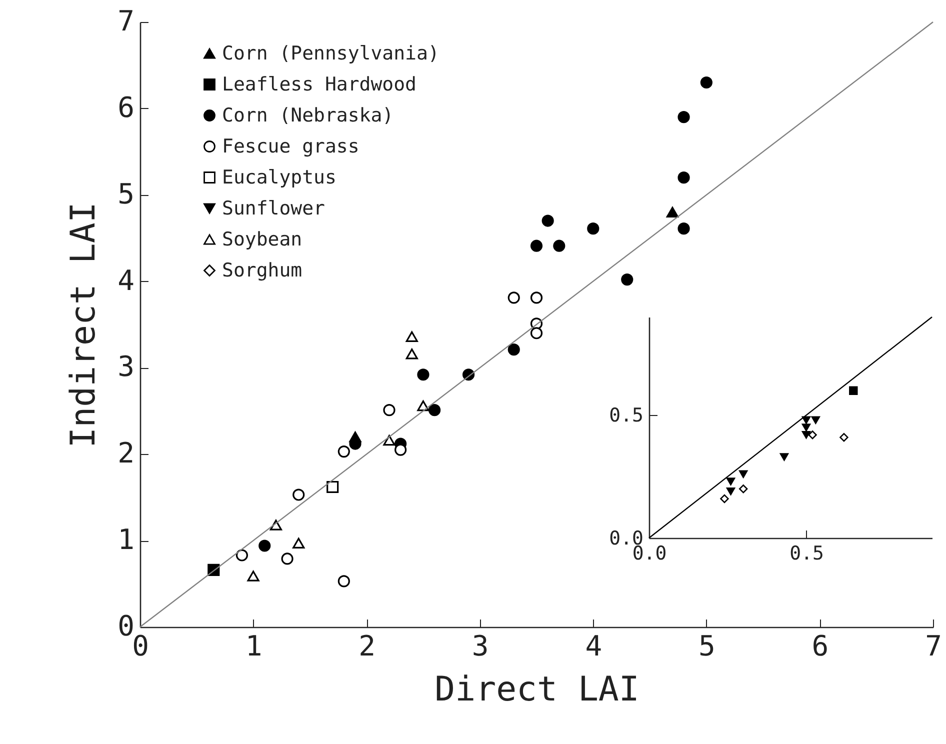  Describe the element at coordinates (593, 646) in the screenshot. I see `x-tick-label: 4` at that location.